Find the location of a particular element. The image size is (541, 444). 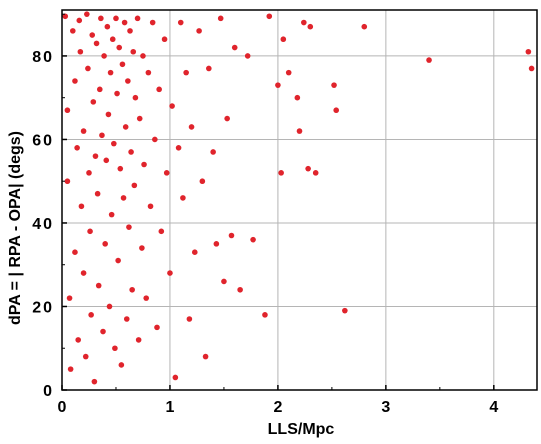

y-tick-label: 20 is located at coordinates (43, 307).